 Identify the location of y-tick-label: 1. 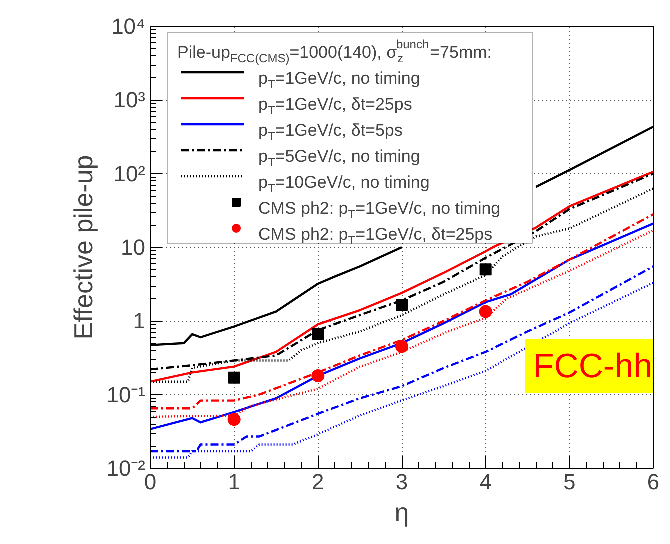
(139, 321).